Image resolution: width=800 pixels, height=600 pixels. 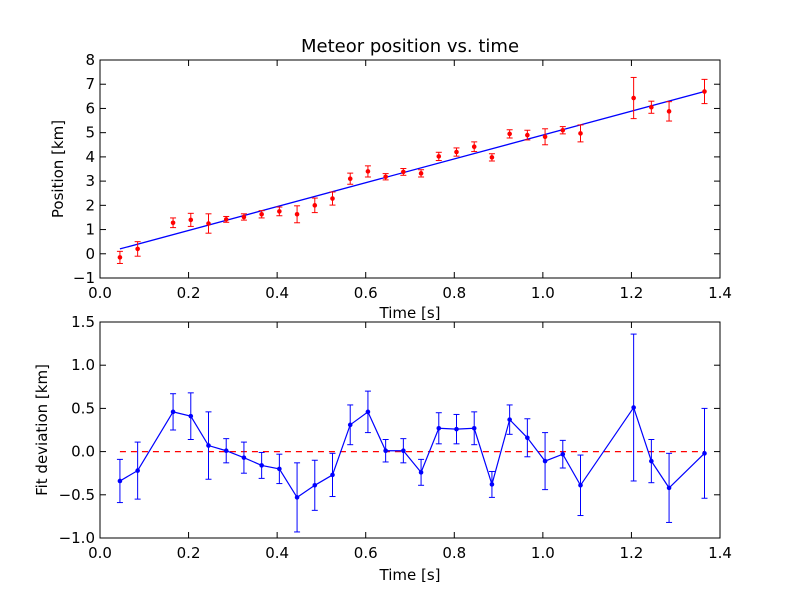 What do you see at coordinates (90, 84) in the screenshot?
I see `position-chart-y-tick-label: 7` at bounding box center [90, 84].